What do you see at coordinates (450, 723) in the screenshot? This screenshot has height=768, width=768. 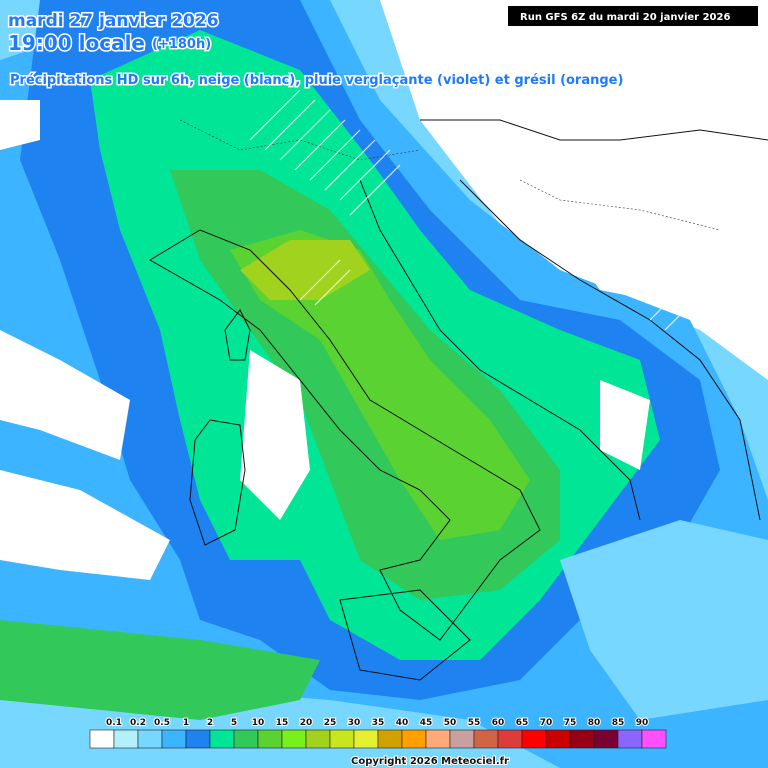 I see `legend-label: 50` at bounding box center [450, 723].